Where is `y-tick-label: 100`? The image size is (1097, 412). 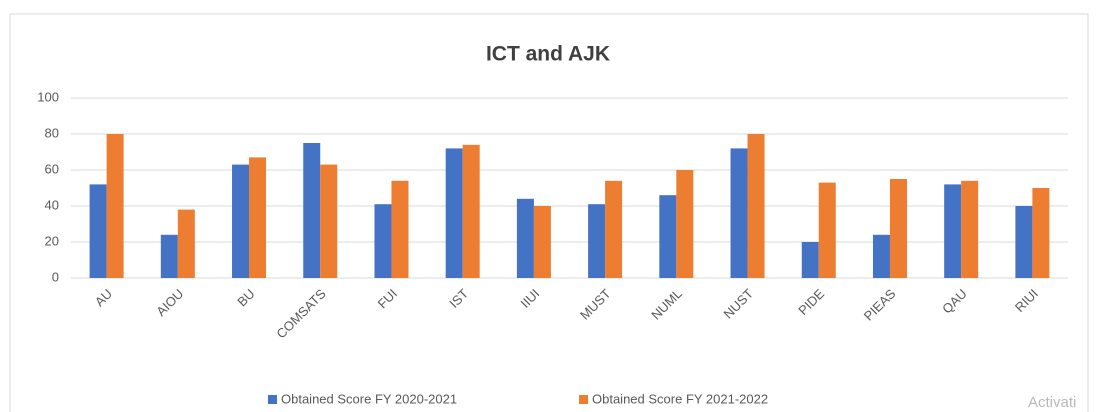 y-tick-label: 100 is located at coordinates (48, 96).